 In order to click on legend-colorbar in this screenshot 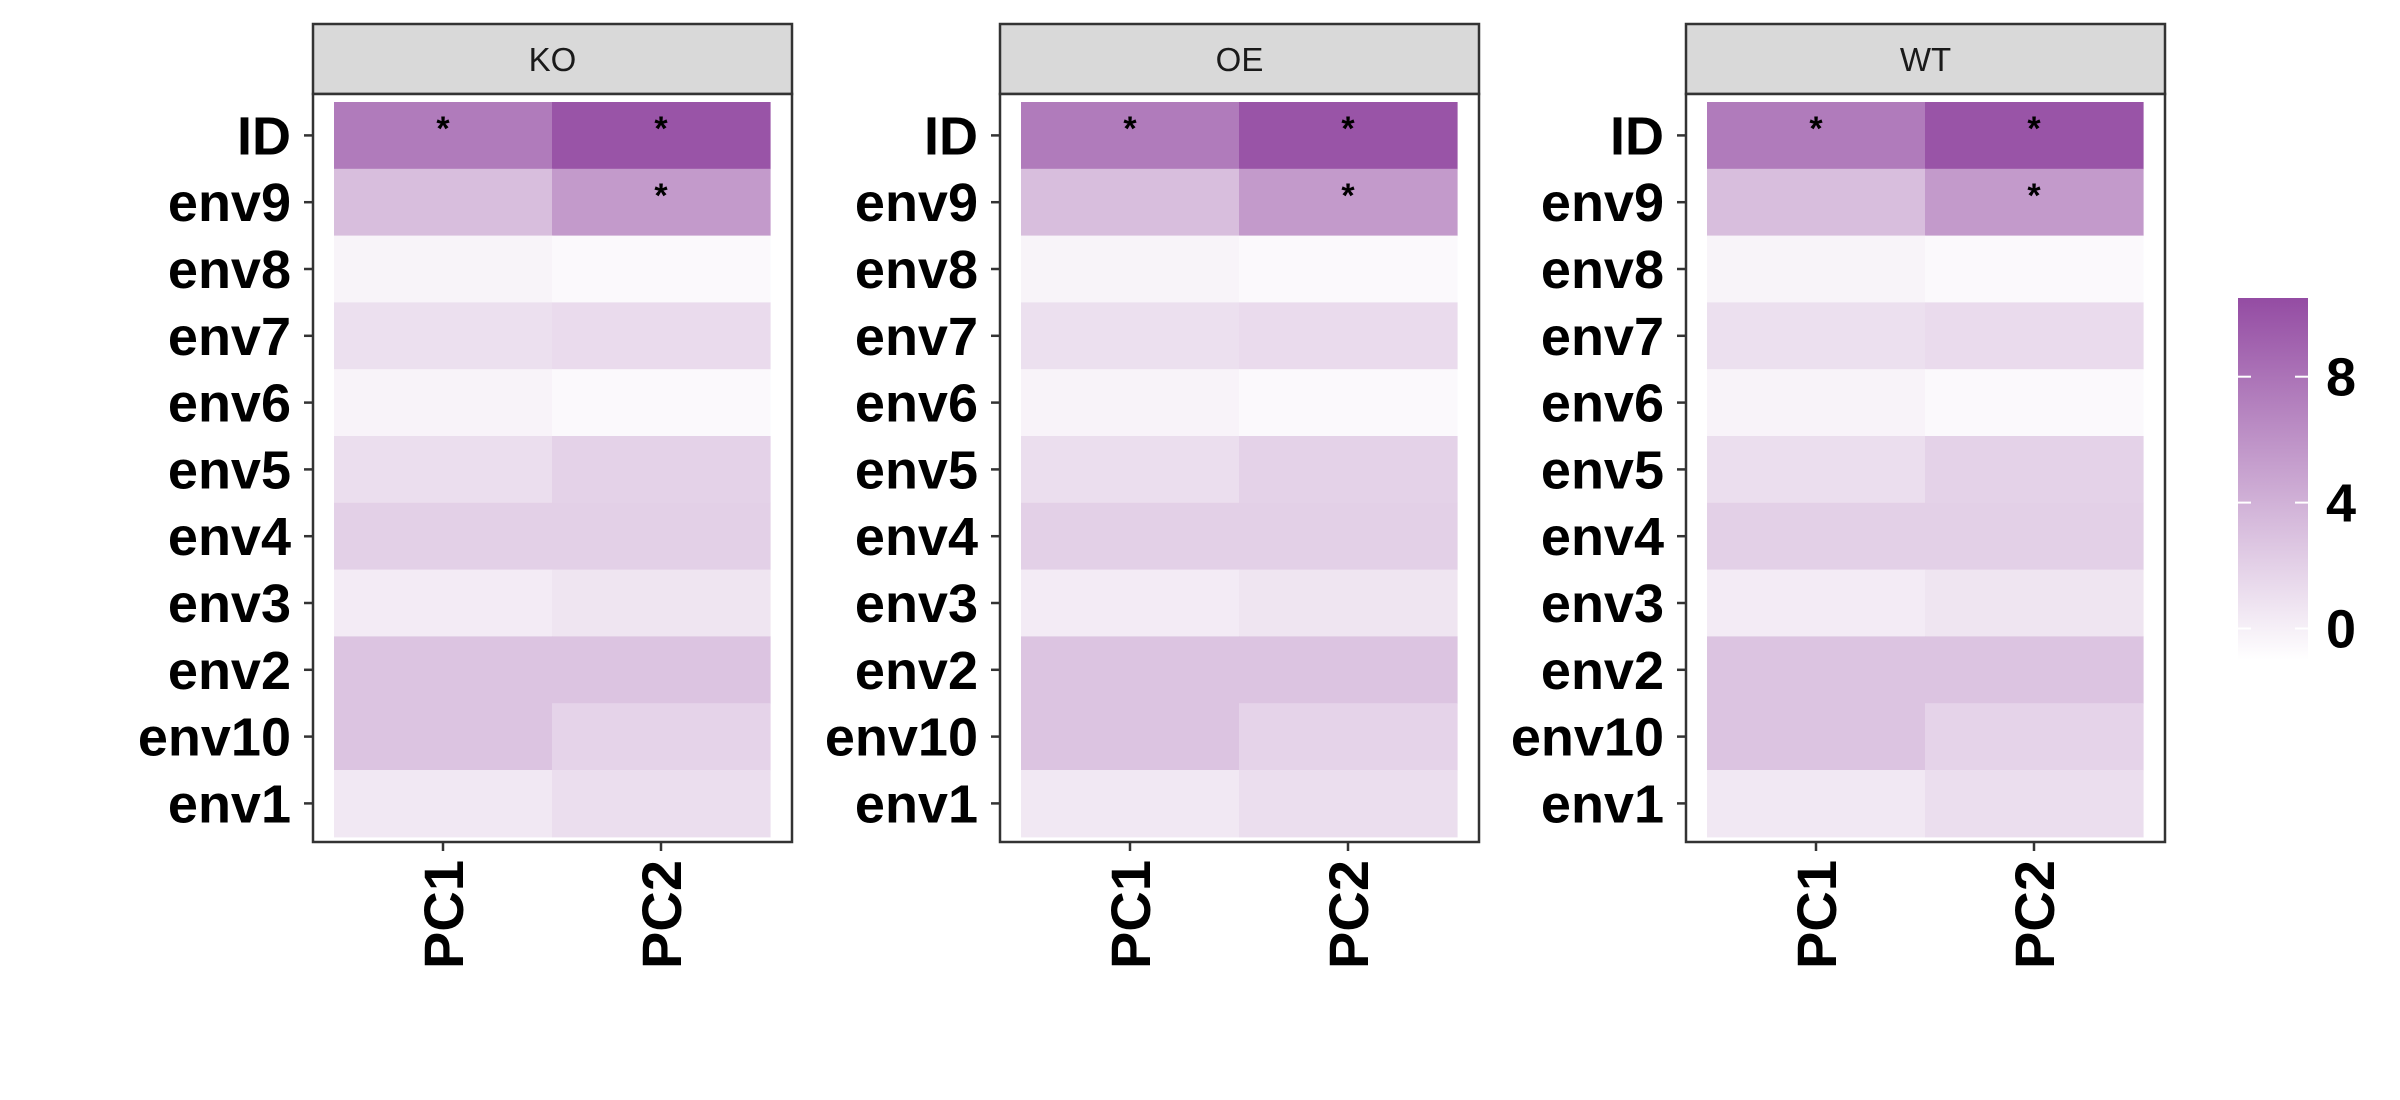, I will do `click(2273, 479)`.